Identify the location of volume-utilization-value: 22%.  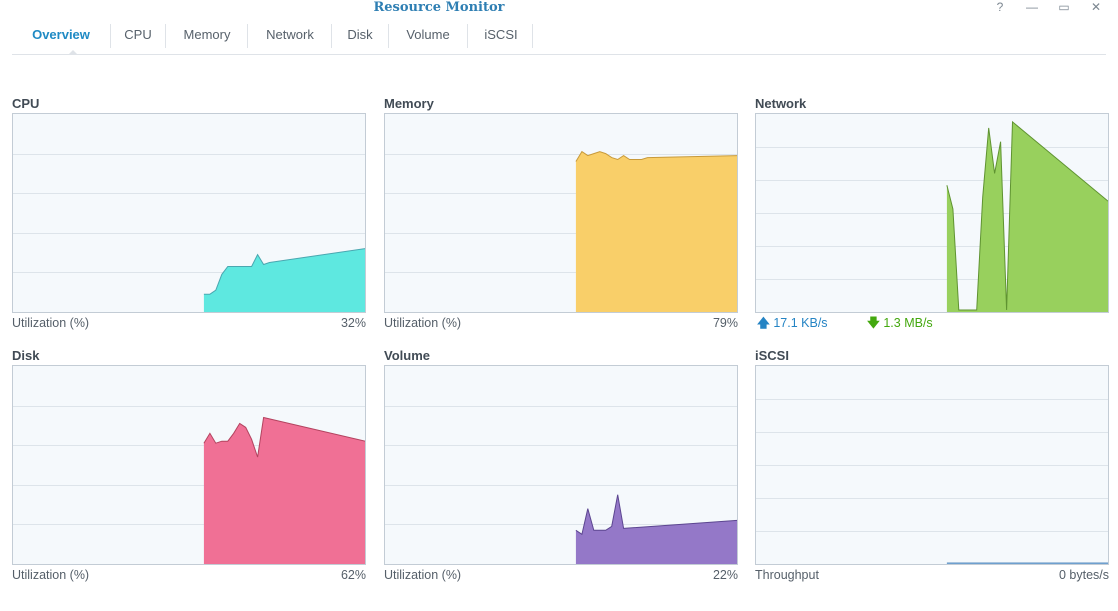
(725, 575).